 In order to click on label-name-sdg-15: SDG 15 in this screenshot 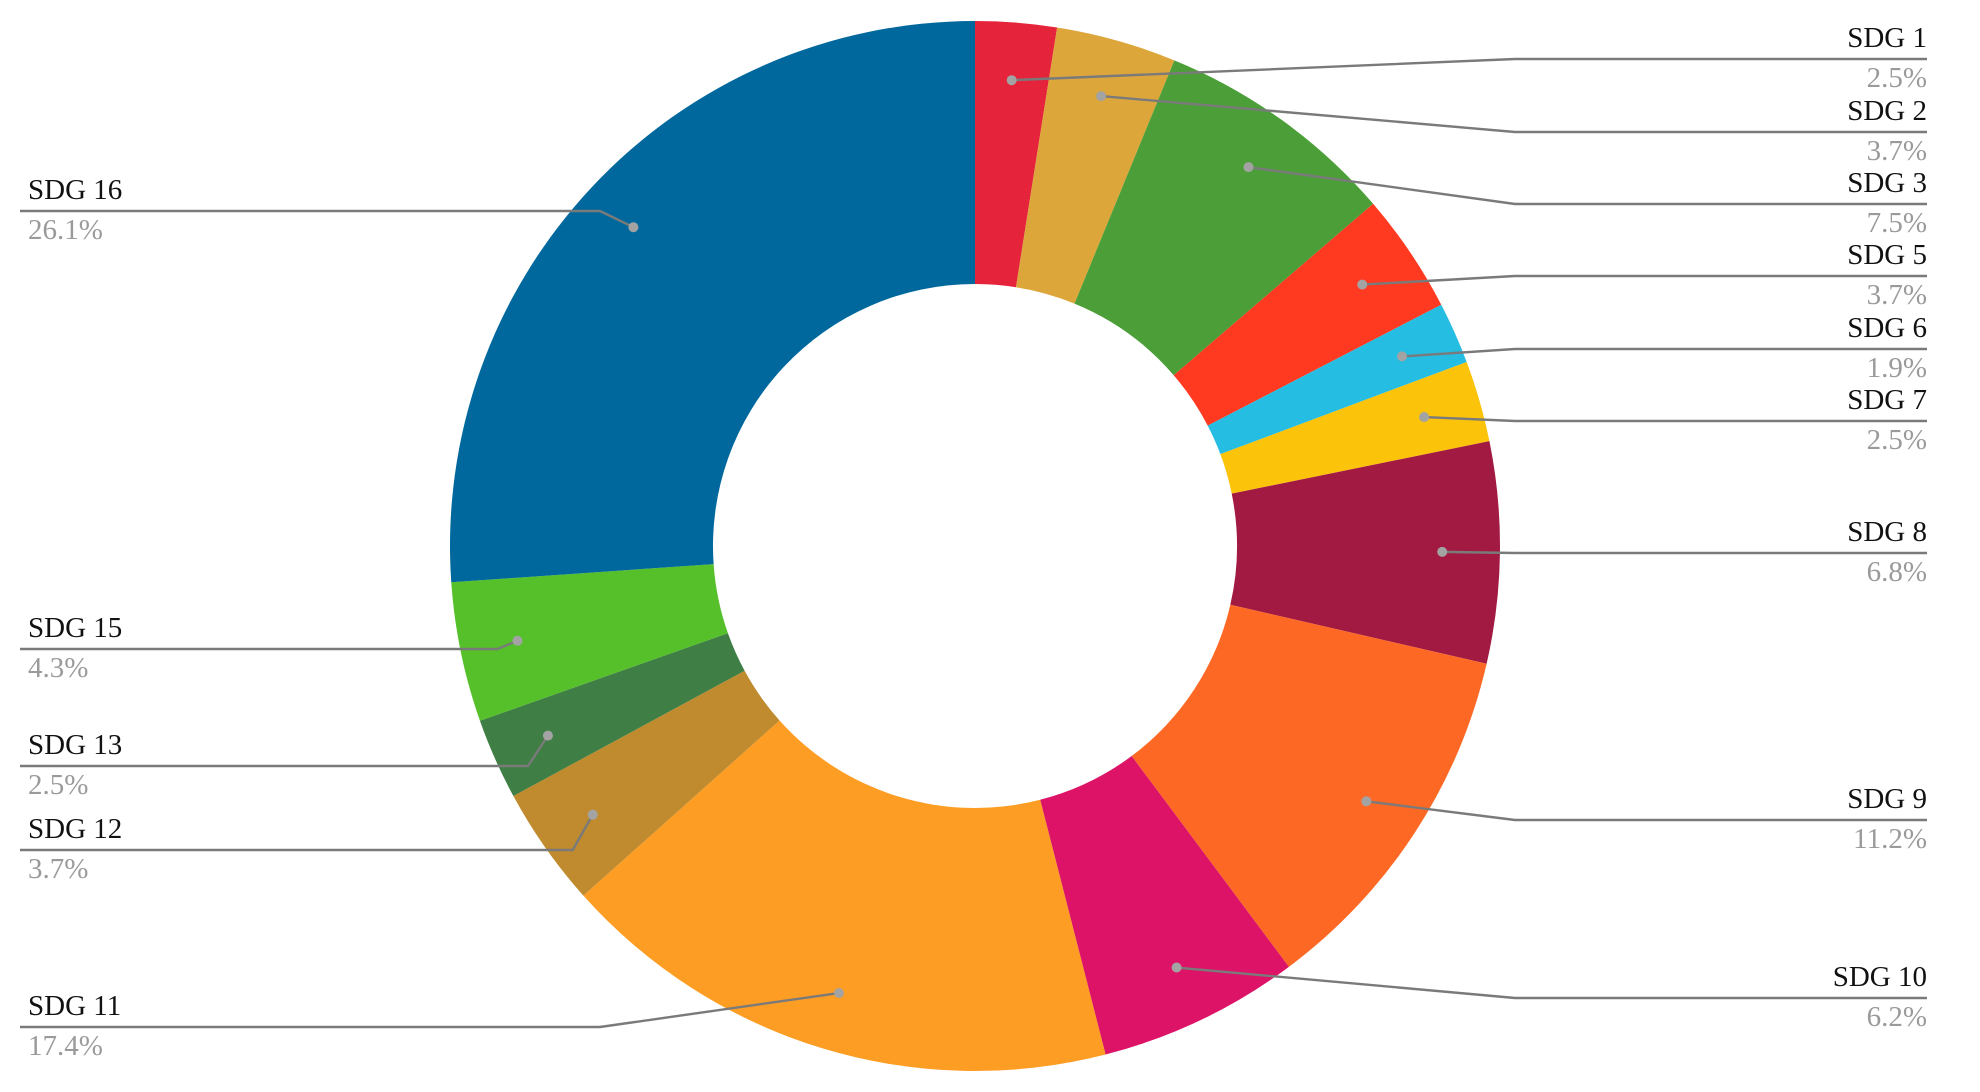, I will do `click(75, 628)`.